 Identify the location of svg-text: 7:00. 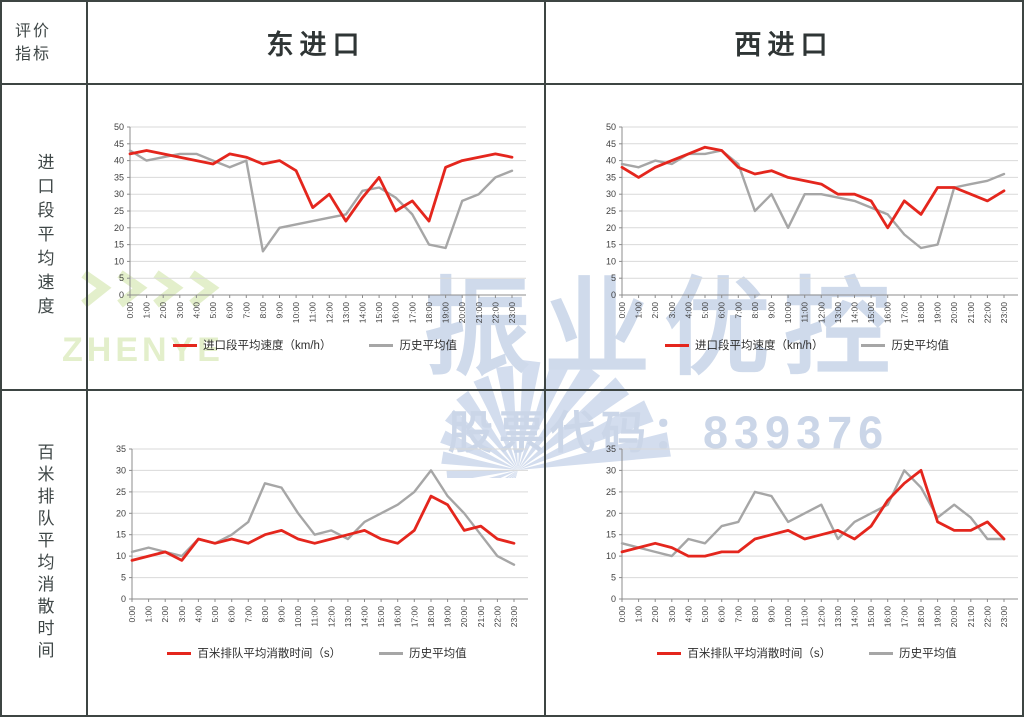
(738, 614).